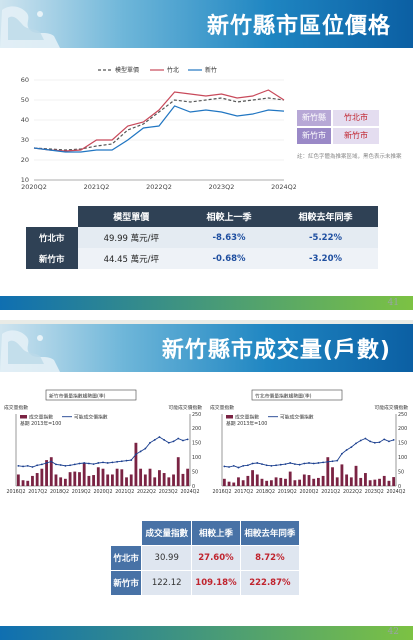  Describe the element at coordinates (206, 24) in the screenshot. I see `slide-header: 新竹縣市區位價格` at that location.